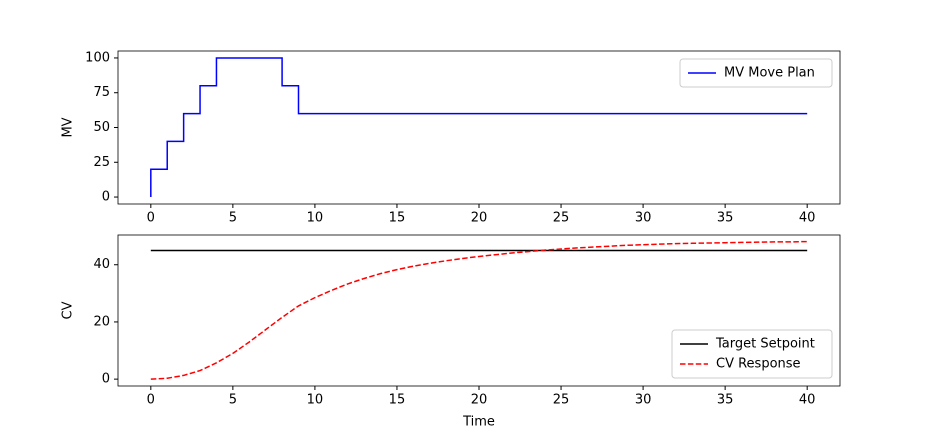 This screenshot has width=934, height=434. What do you see at coordinates (478, 422) in the screenshot?
I see `x-axis-label: Time` at bounding box center [478, 422].